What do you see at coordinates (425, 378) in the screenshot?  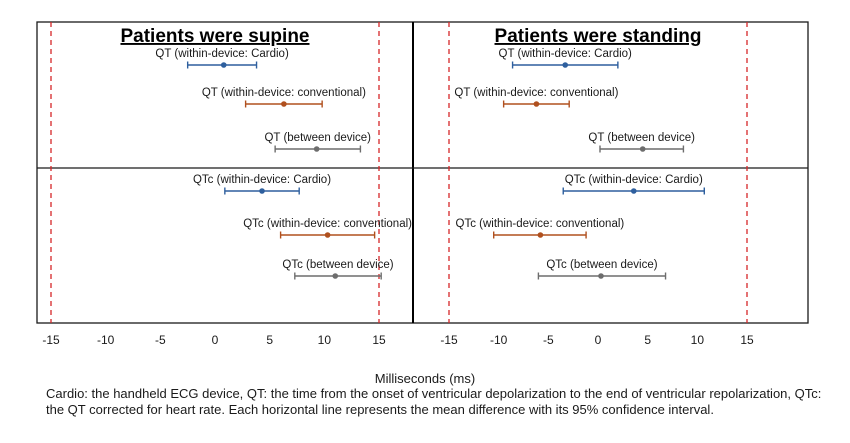 I see `x-axis-label: Milliseconds (ms)` at bounding box center [425, 378].